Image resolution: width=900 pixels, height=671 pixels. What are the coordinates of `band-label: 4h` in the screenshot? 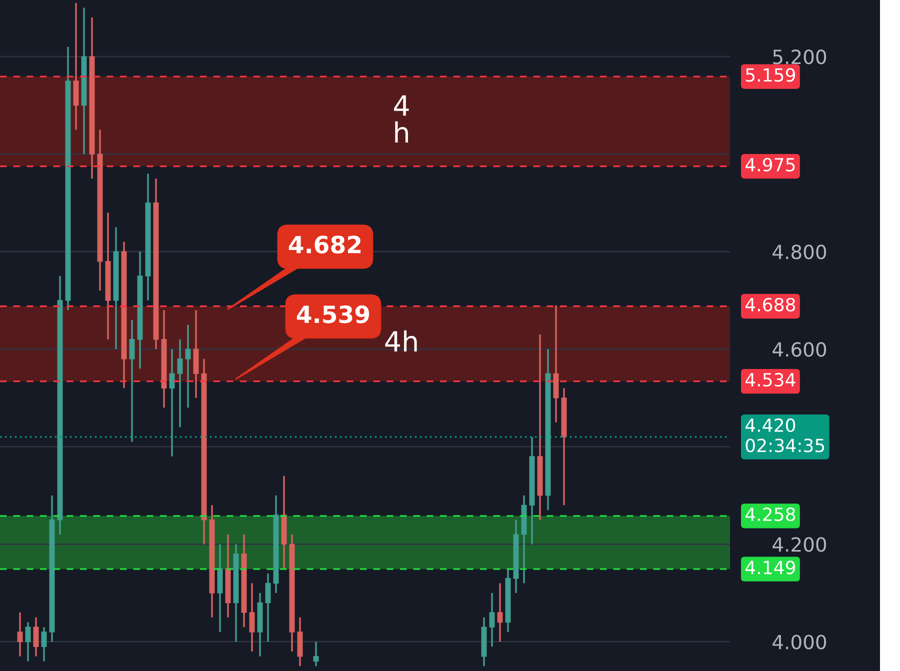 It's located at (401, 341).